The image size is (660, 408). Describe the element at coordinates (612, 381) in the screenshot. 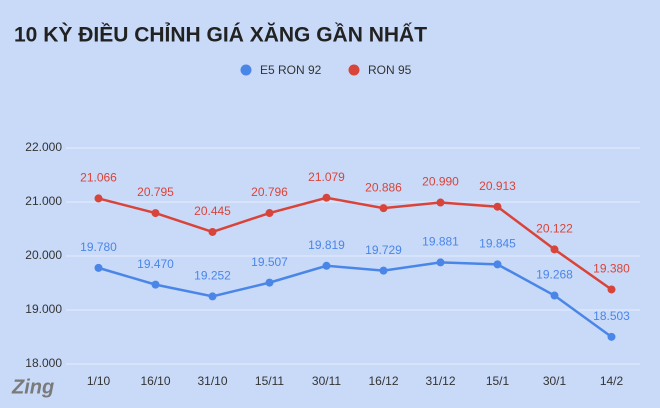

I see `x-tick-label: 14/2` at that location.